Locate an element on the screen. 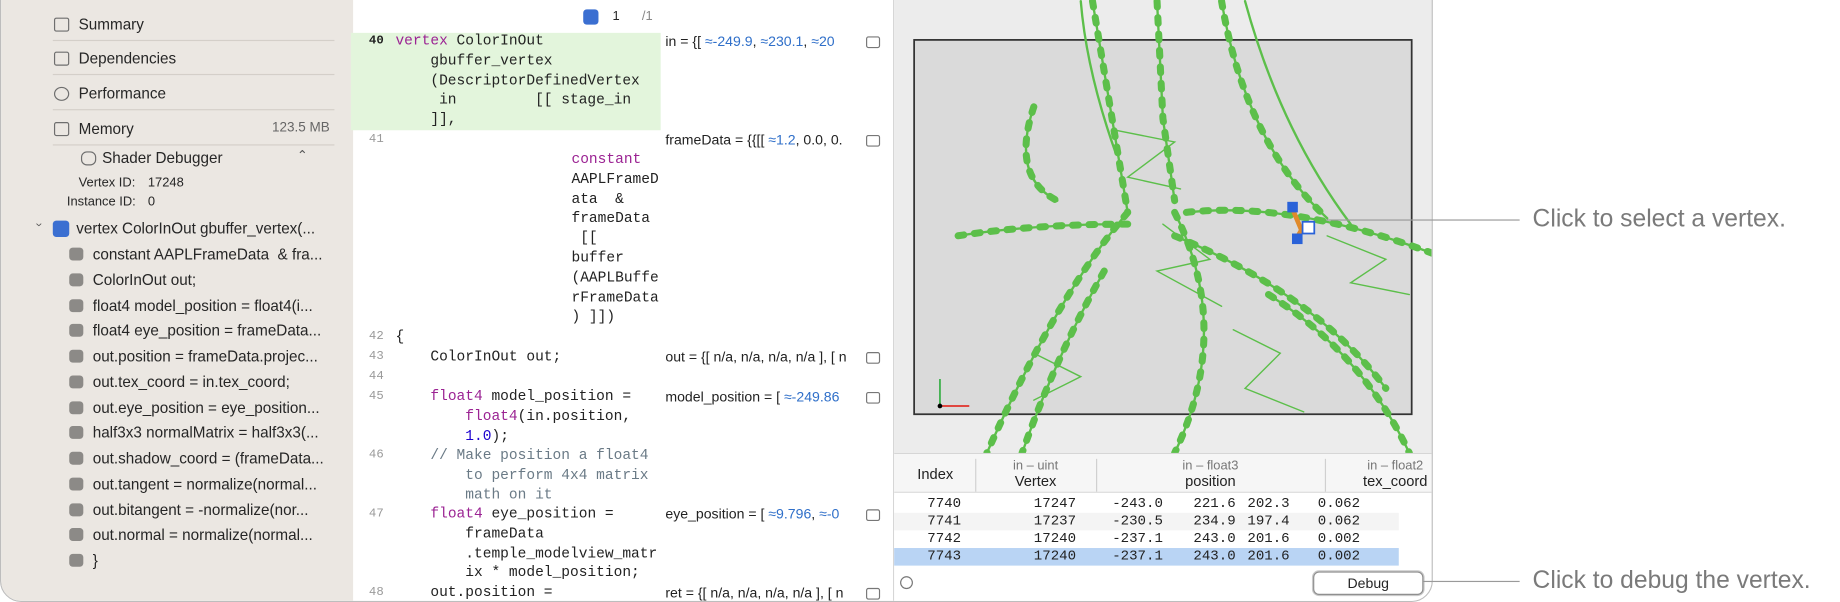 The height and width of the screenshot is (602, 1840). instance-id-label: Instance ID: is located at coordinates (101, 201).